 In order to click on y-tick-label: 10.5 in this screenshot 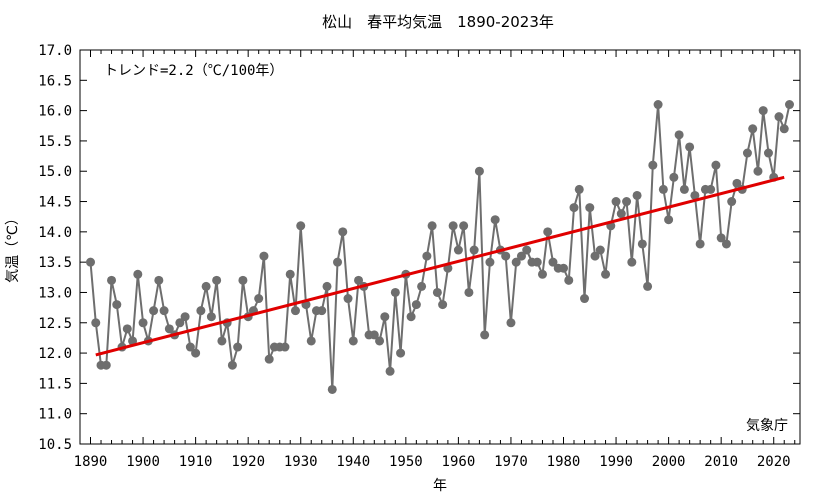, I will do `click(55, 445)`.